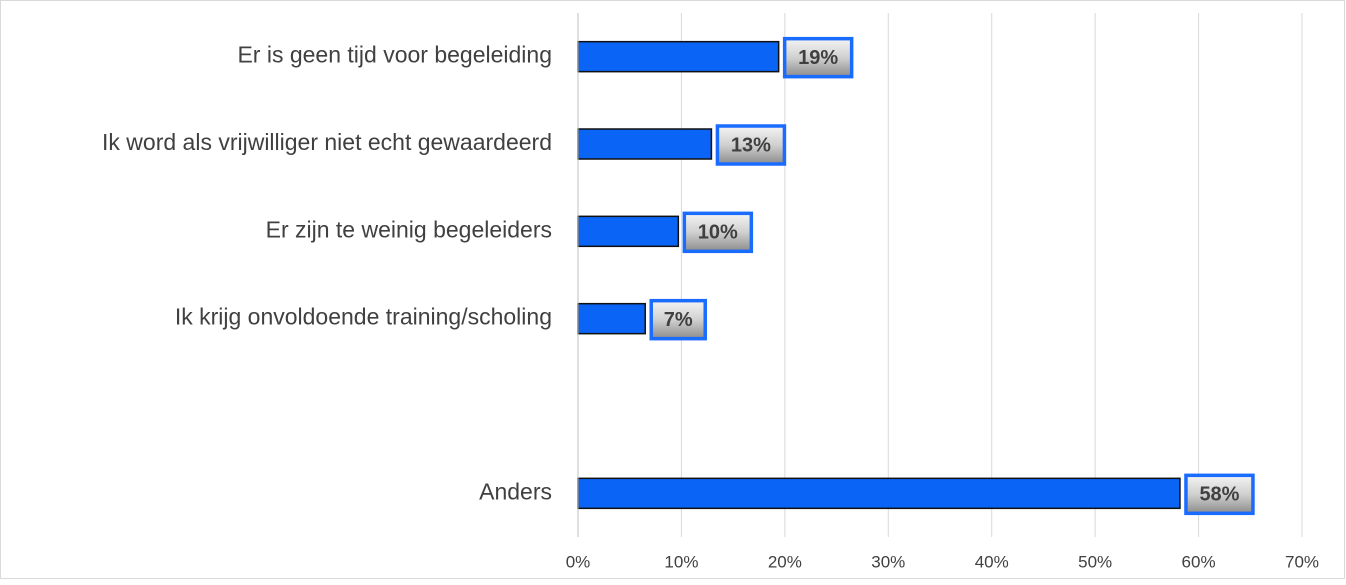 The height and width of the screenshot is (585, 1346). I want to click on value-label: 7%, so click(678, 320).